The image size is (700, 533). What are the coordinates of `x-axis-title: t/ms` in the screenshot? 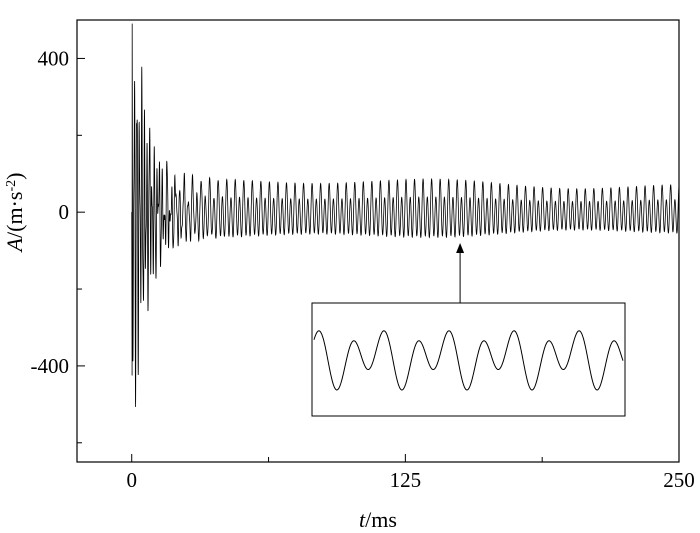 It's located at (378, 519).